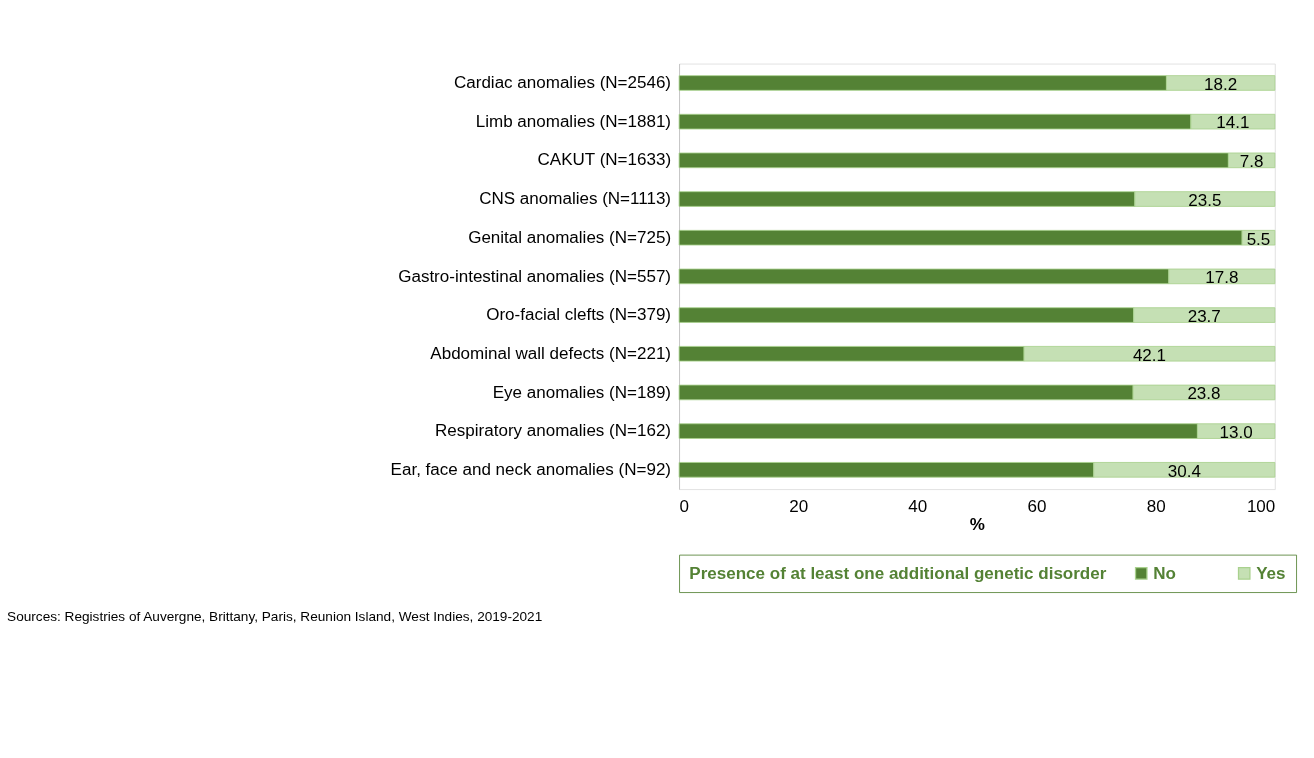 This screenshot has height=758, width=1314. Describe the element at coordinates (1222, 278) in the screenshot. I see `data-label: 17.8` at that location.